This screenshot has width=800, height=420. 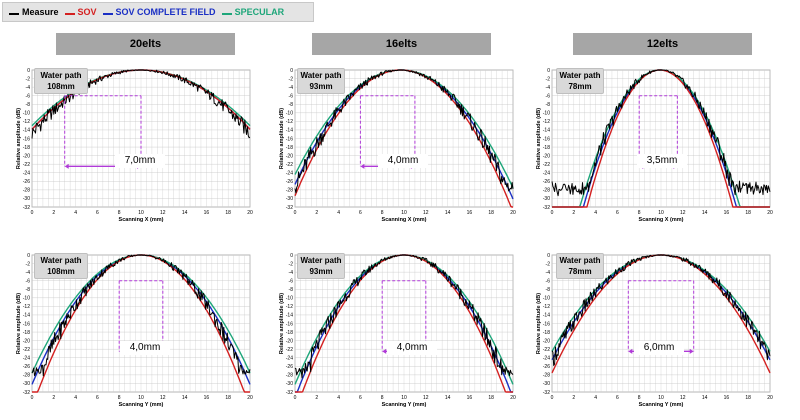 What do you see at coordinates (662, 44) in the screenshot?
I see `column-header-12elts: 12elts` at bounding box center [662, 44].